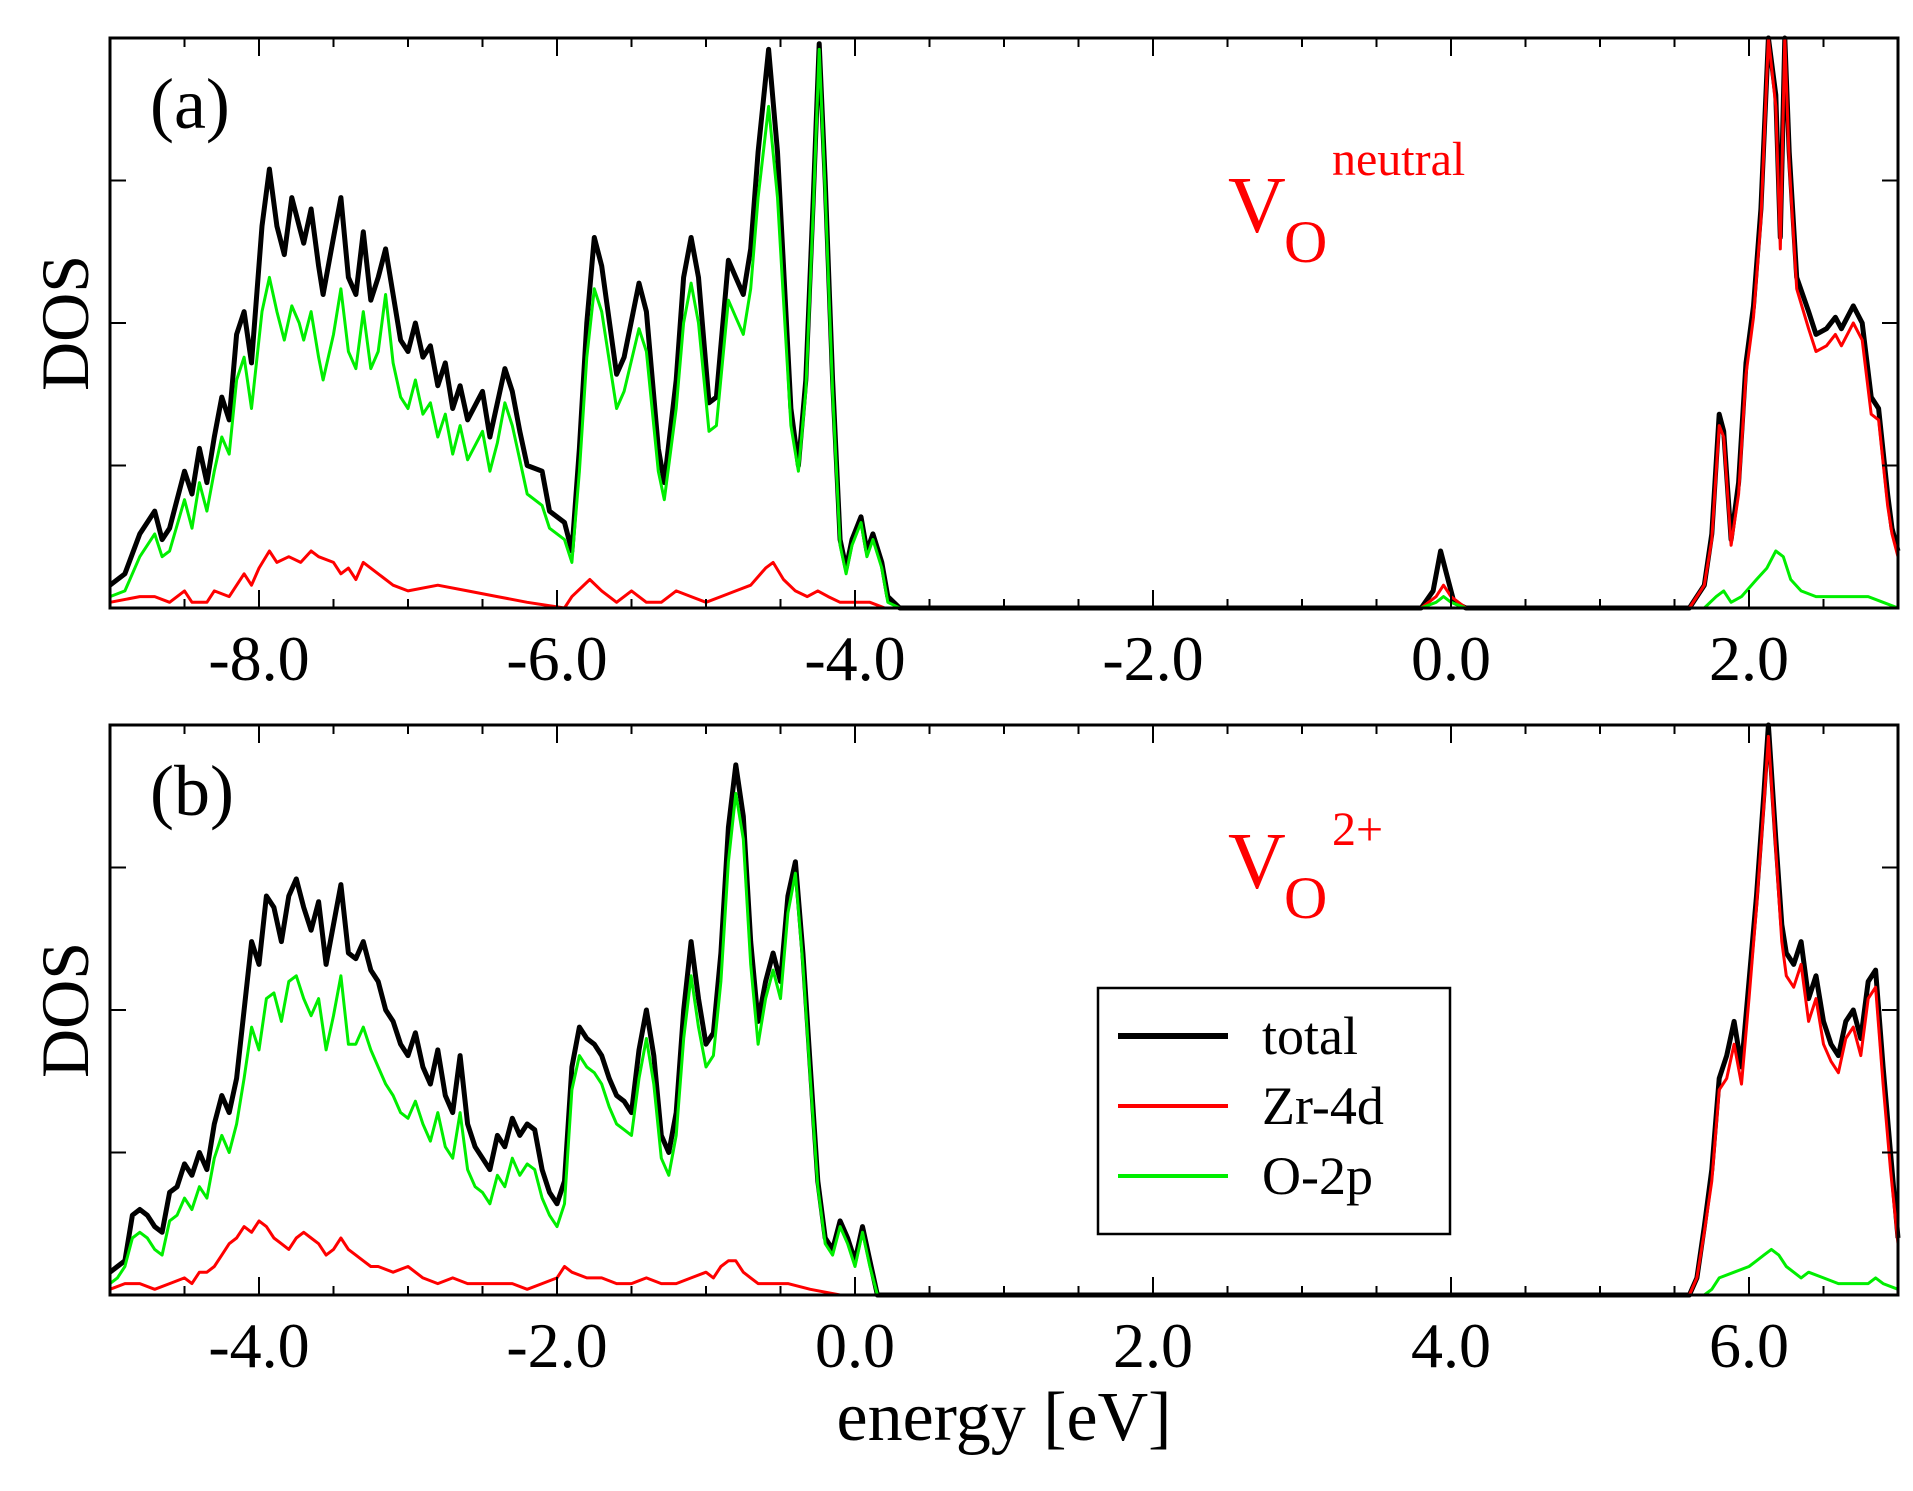  What do you see at coordinates (1257, 206) in the screenshot?
I see `panel-a-annotation-v: V` at bounding box center [1257, 206].